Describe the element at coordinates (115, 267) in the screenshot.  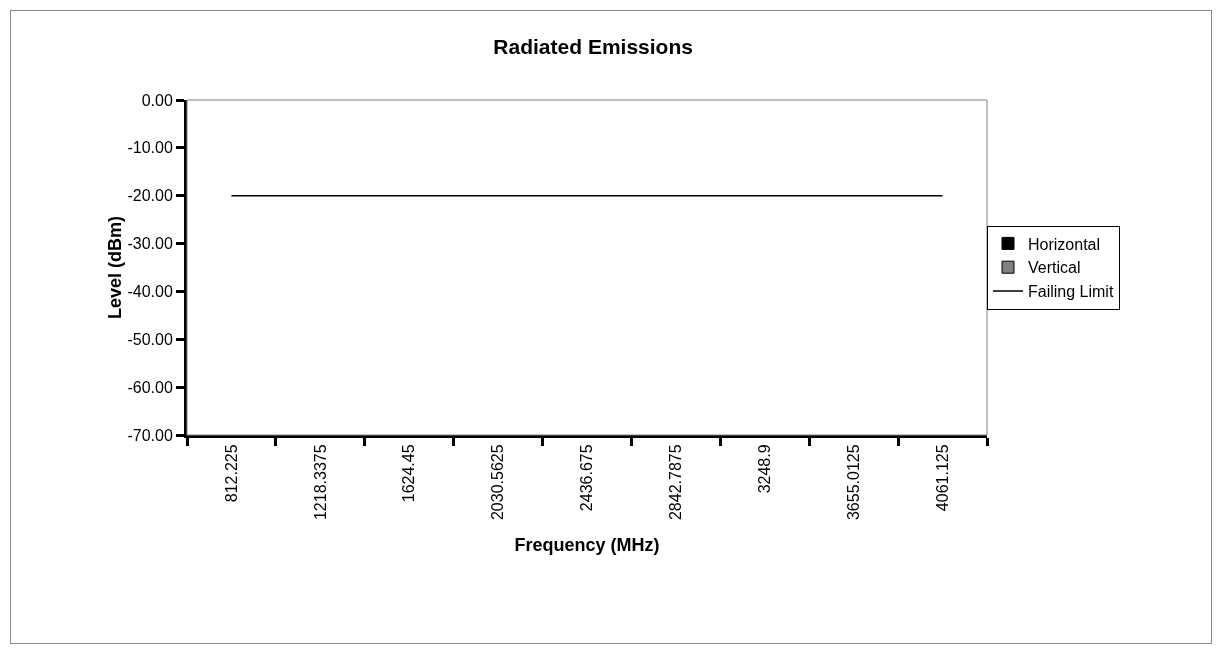
I see `y-axis-title: Level (dBm)` at that location.